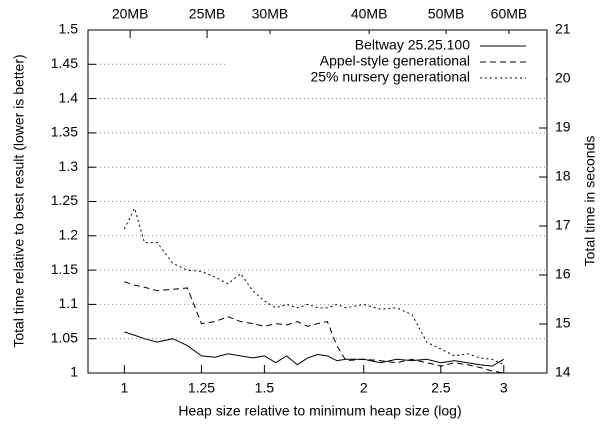 Image resolution: width=601 pixels, height=428 pixels. I want to click on x-tick-label: 1.5, so click(265, 388).